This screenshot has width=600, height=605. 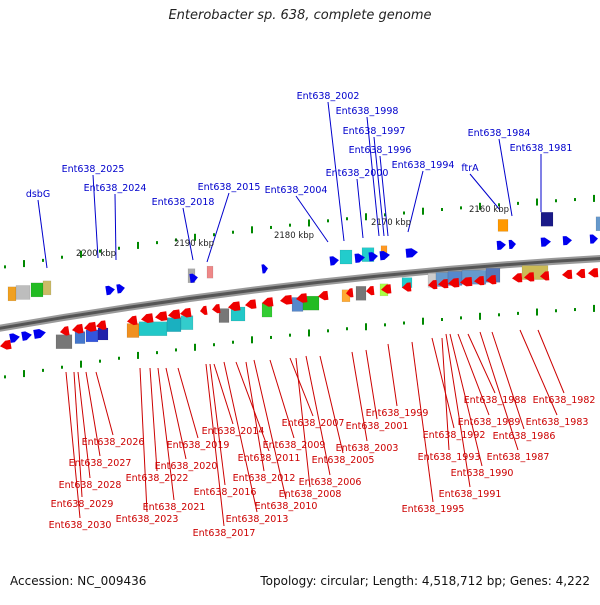 What do you see at coordinates (233, 431) in the screenshot?
I see `reverse-gene-label: Ent638_2014` at bounding box center [233, 431].